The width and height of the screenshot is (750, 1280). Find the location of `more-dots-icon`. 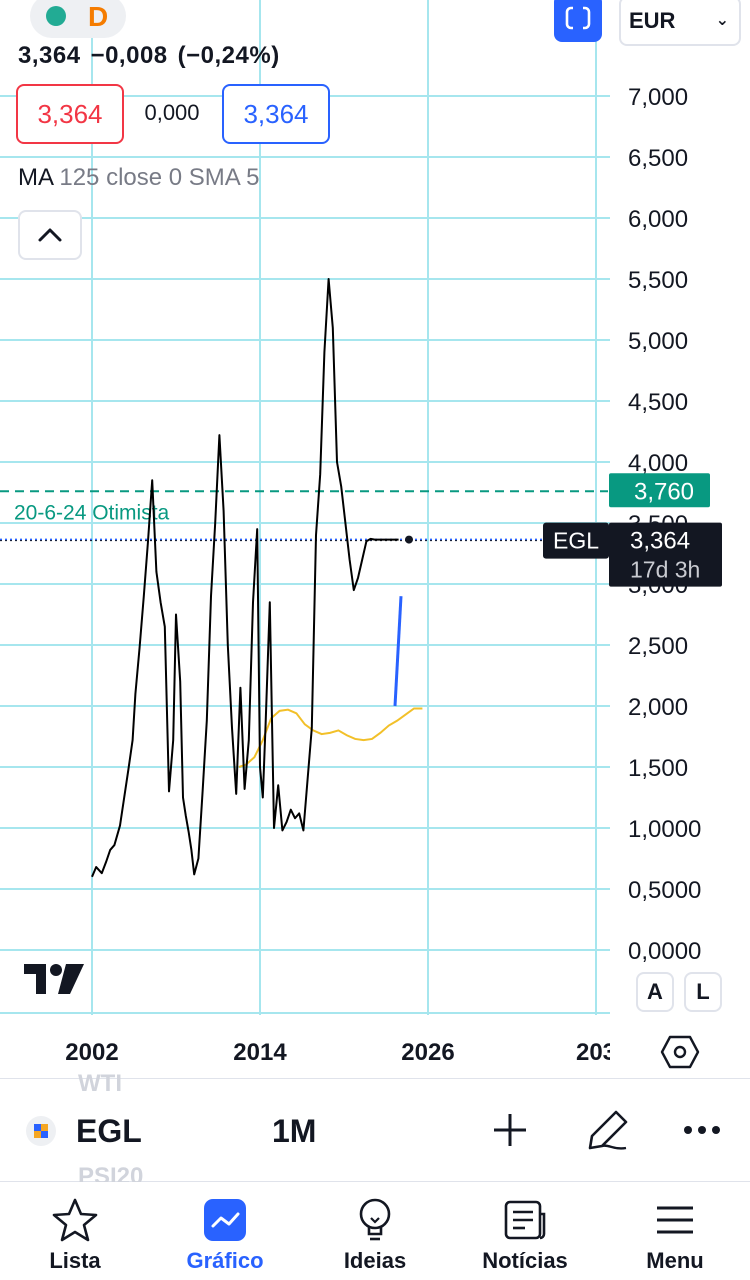

more-dots-icon is located at coordinates (702, 1130).